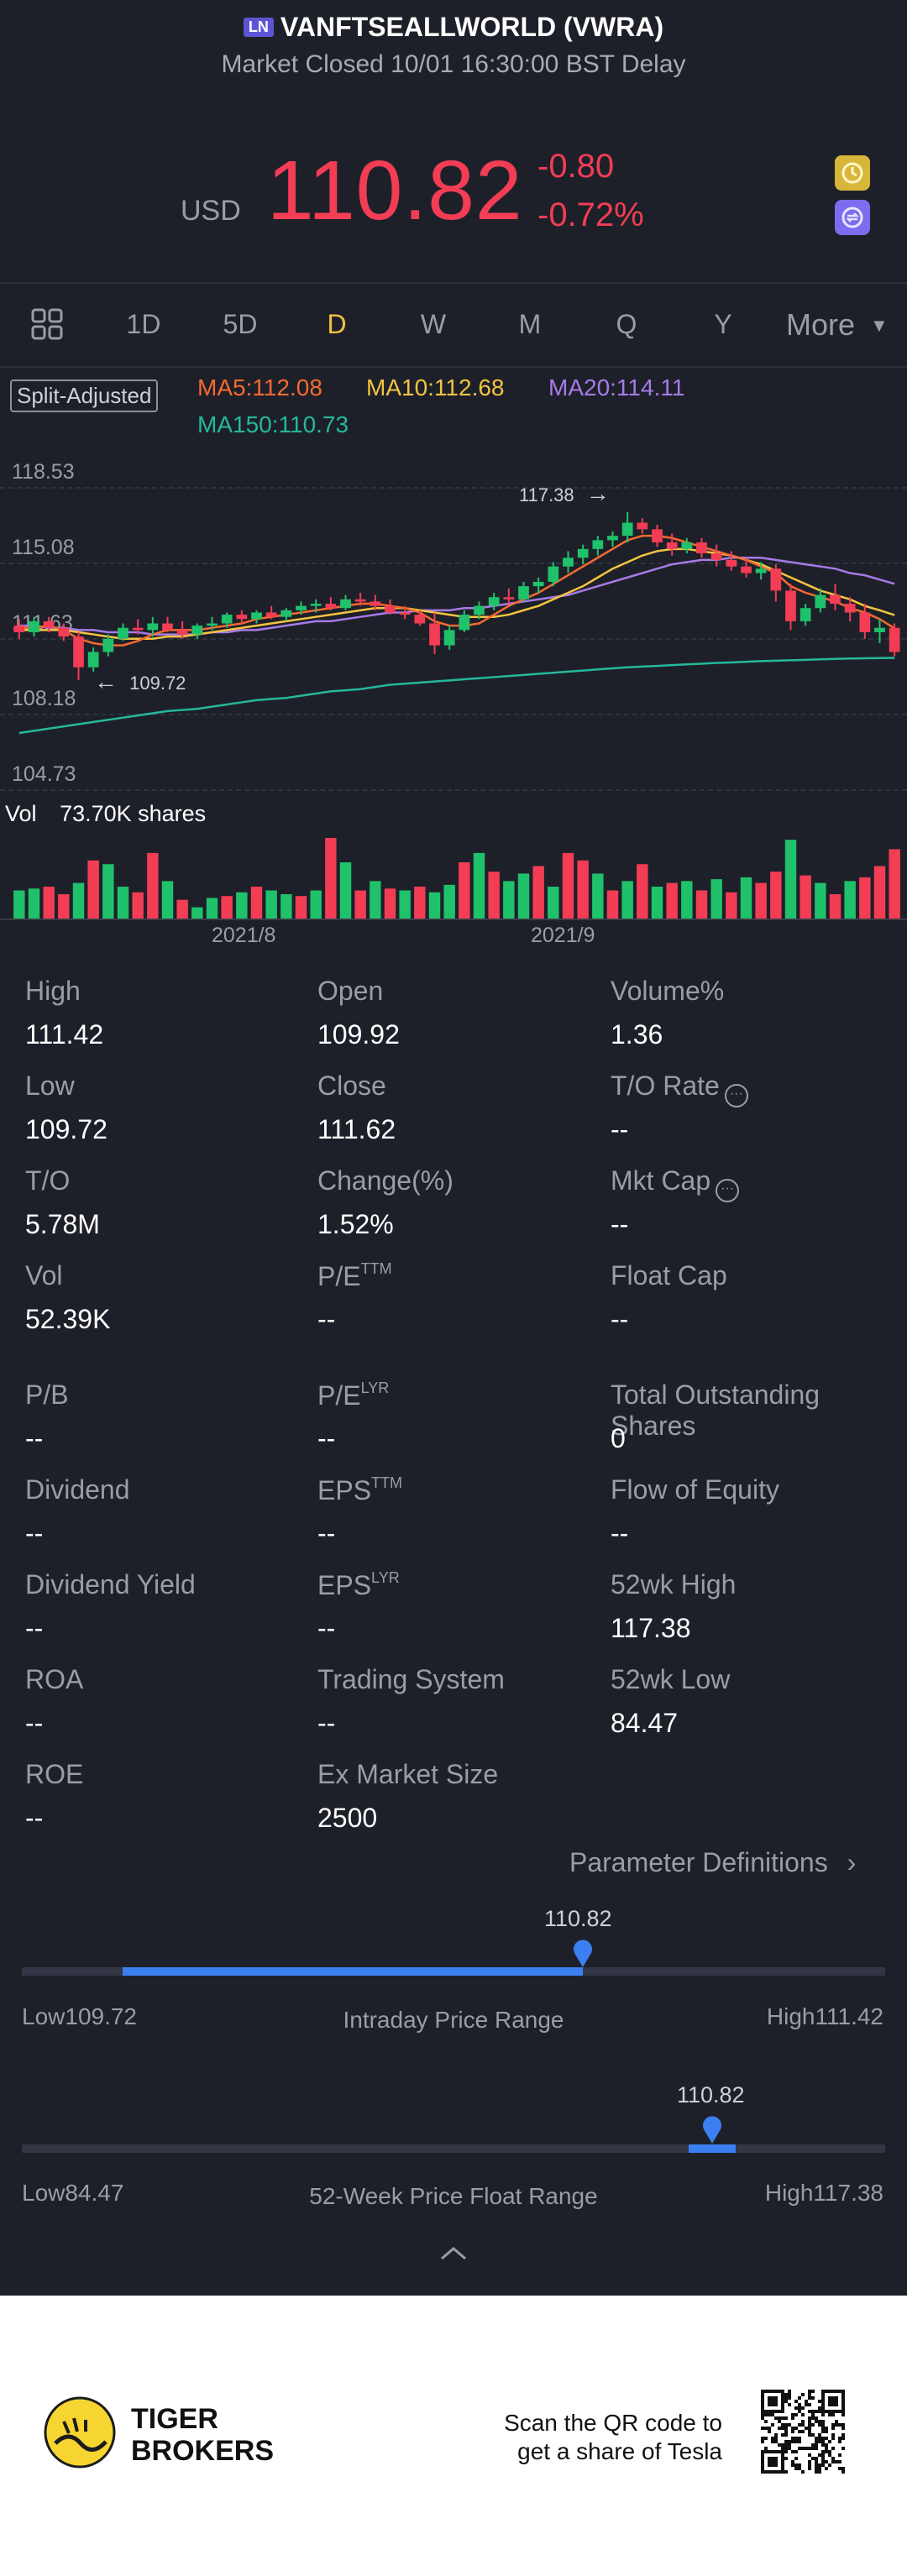 This screenshot has width=907, height=2576. I want to click on stat-value: 109.72, so click(66, 1129).